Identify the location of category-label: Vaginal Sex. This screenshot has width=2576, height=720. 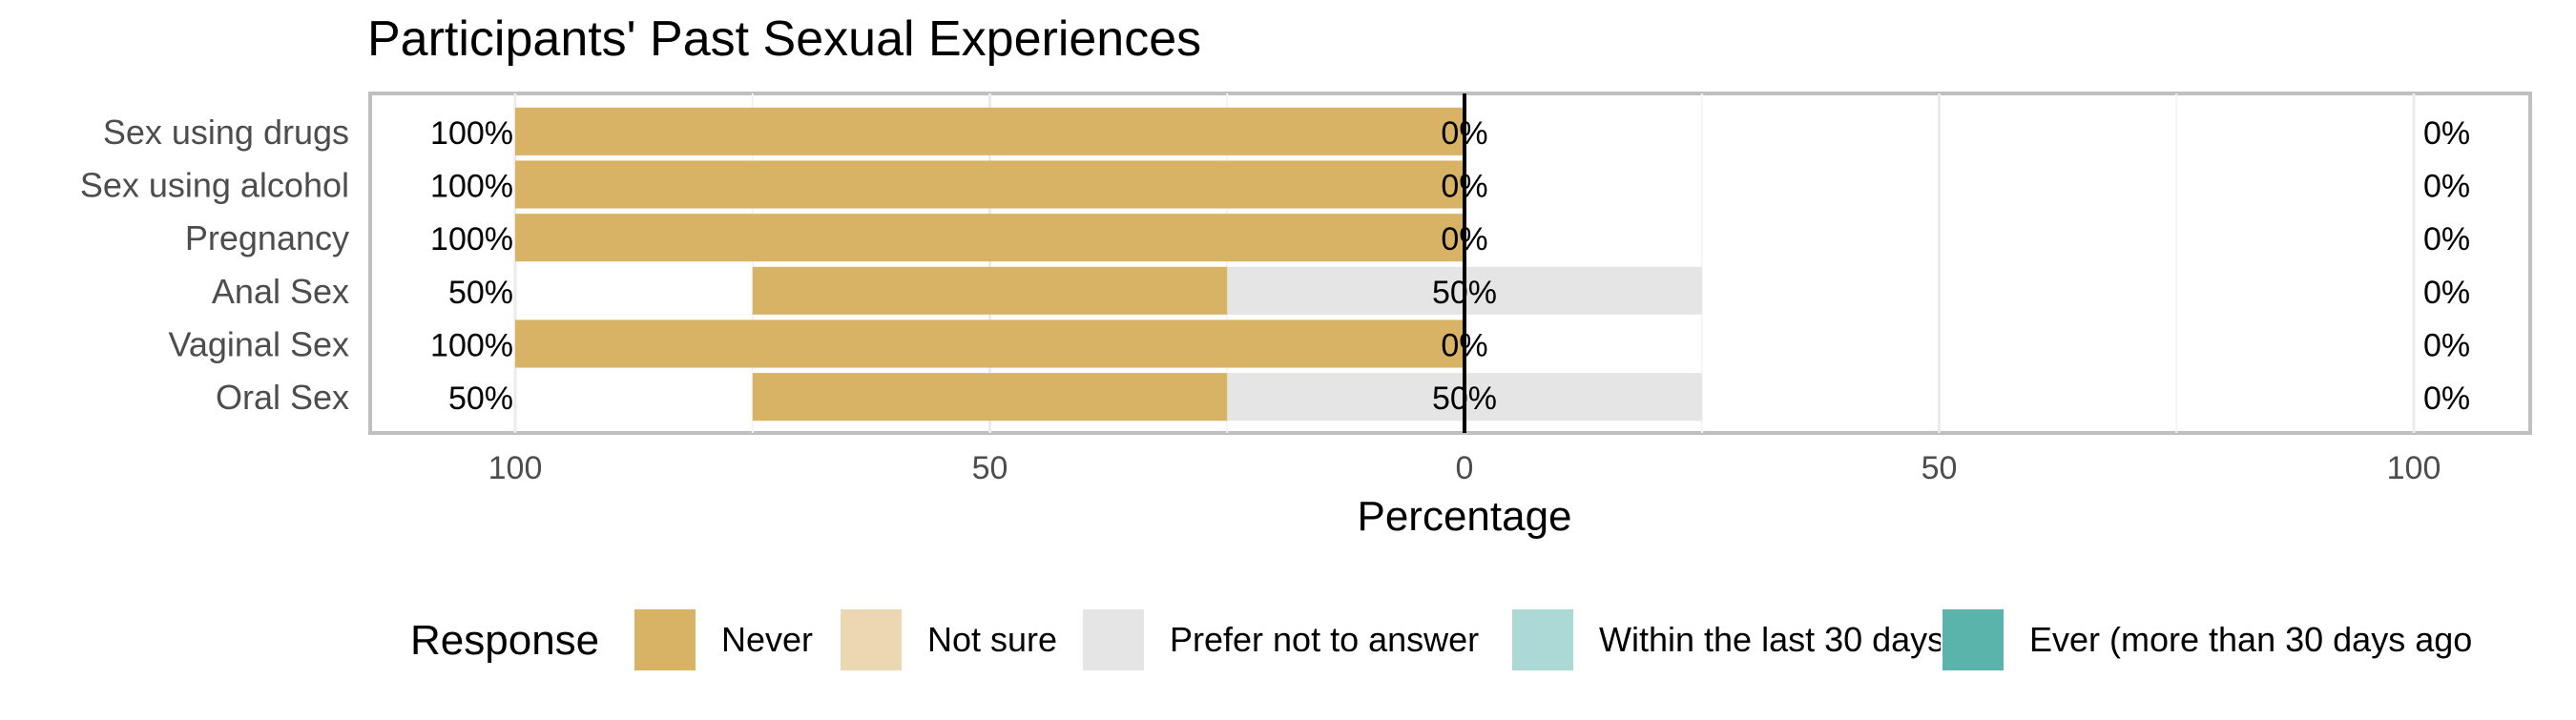
(259, 344).